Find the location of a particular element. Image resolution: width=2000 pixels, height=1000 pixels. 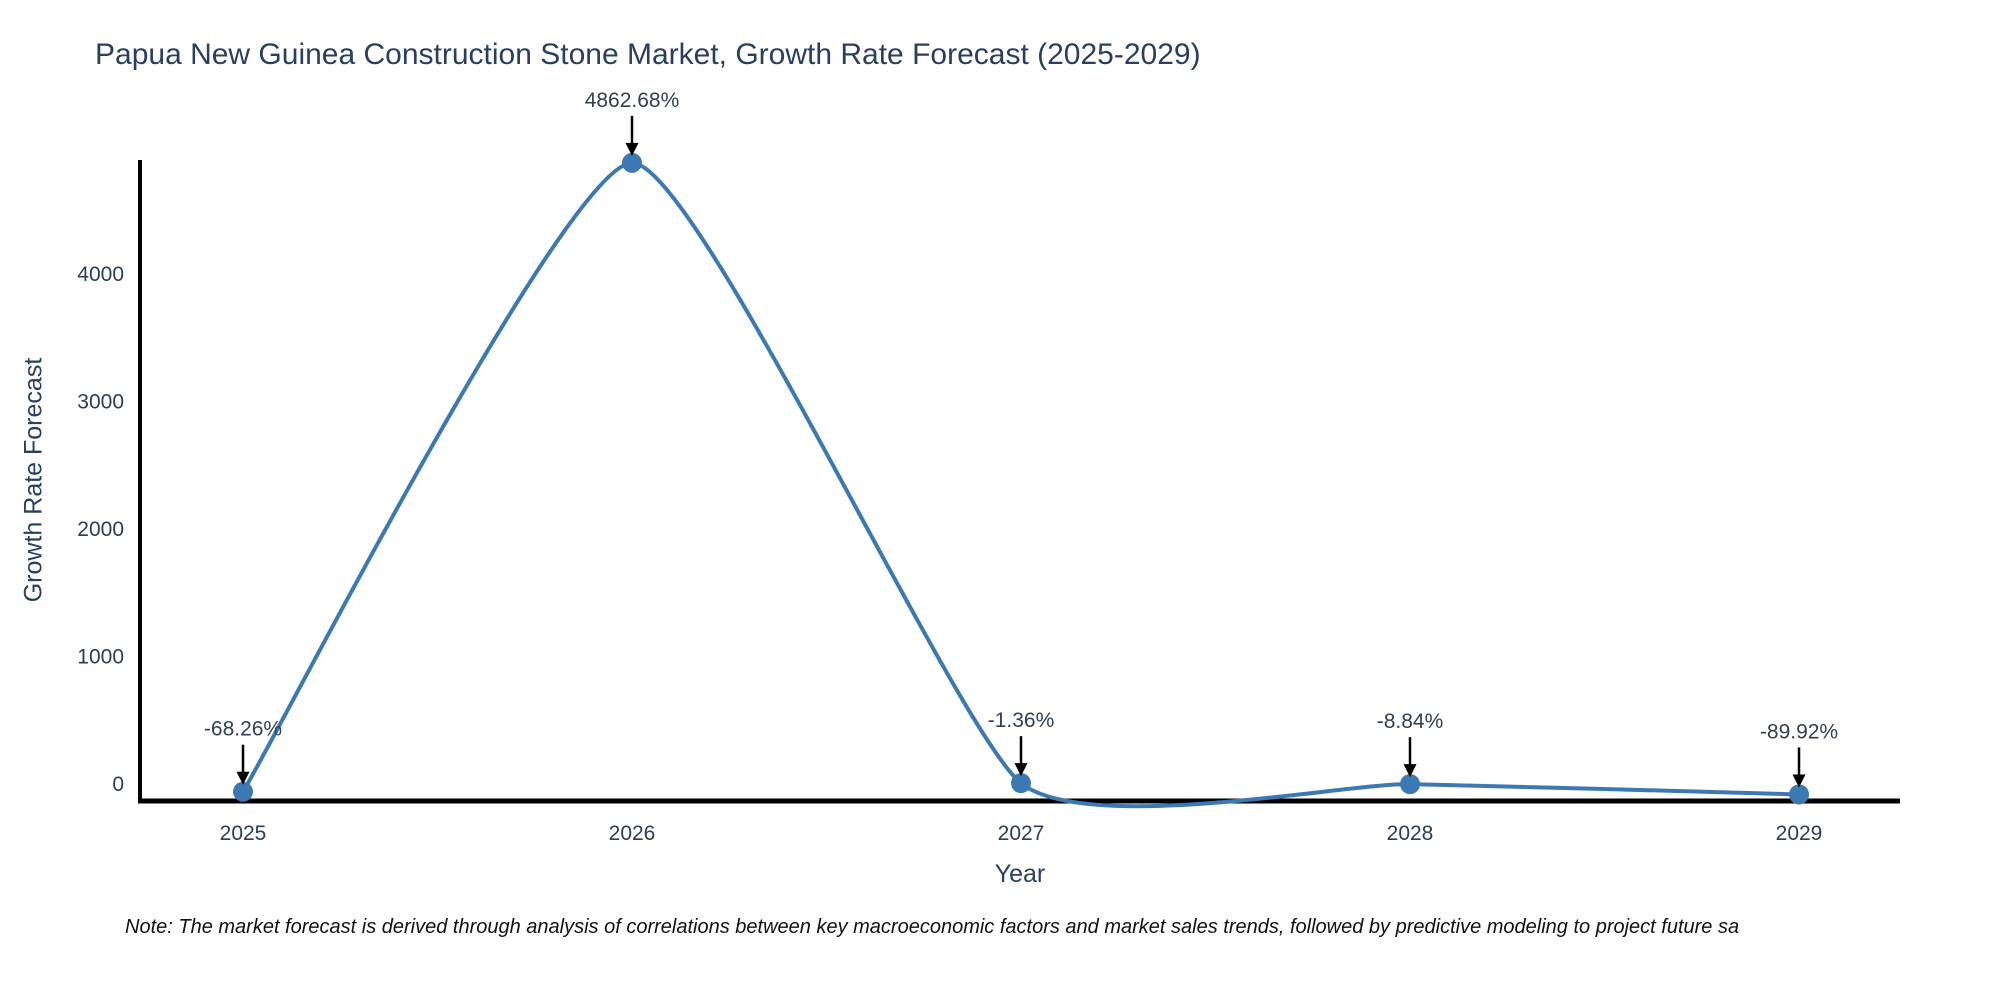

x-tick-label: 2027 is located at coordinates (1021, 833).